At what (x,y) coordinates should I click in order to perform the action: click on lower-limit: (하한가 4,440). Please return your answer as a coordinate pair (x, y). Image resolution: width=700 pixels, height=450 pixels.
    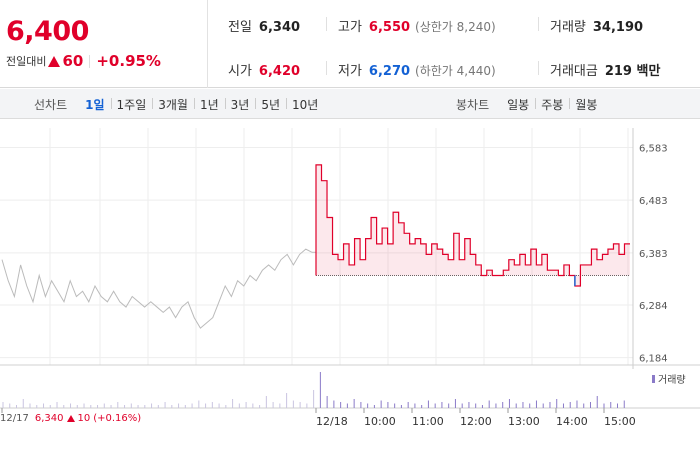
    Looking at the image, I should click on (455, 71).